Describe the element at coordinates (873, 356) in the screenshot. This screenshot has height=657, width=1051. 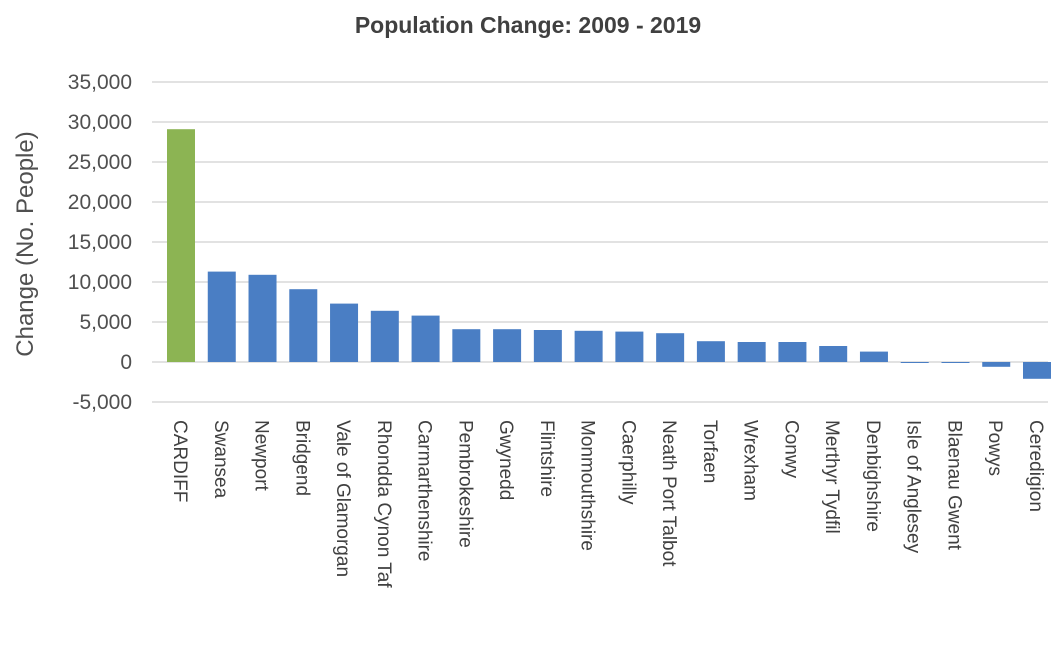
I see `bar-denbighshire` at that location.